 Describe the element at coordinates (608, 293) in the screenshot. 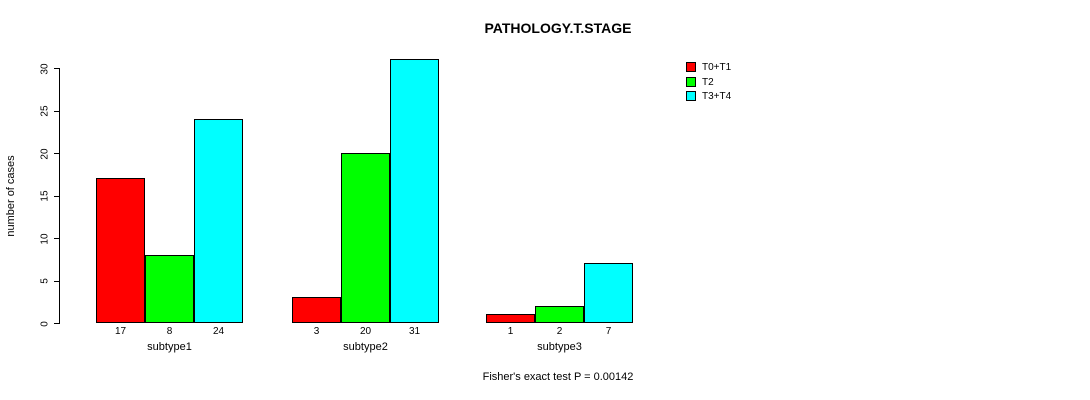

I see `bar-subtype3-T3+T4` at that location.